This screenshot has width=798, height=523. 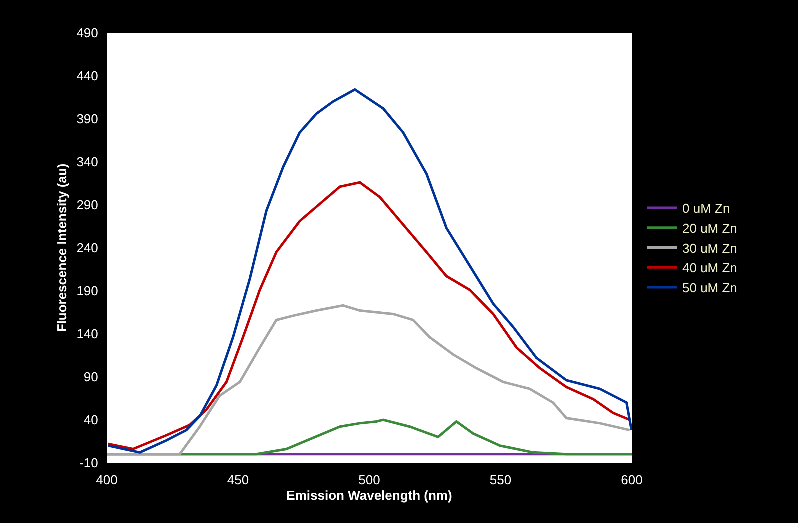 What do you see at coordinates (238, 480) in the screenshot?
I see `x-tick-label: 450` at bounding box center [238, 480].